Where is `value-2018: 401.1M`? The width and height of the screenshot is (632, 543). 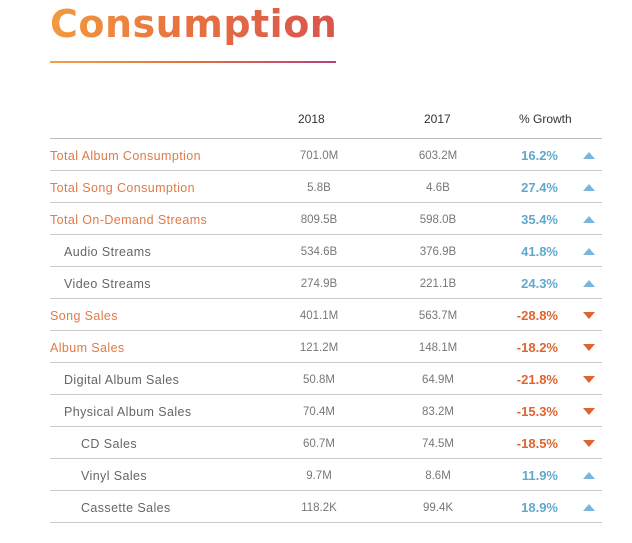
value-2018: 401.1M is located at coordinates (319, 316).